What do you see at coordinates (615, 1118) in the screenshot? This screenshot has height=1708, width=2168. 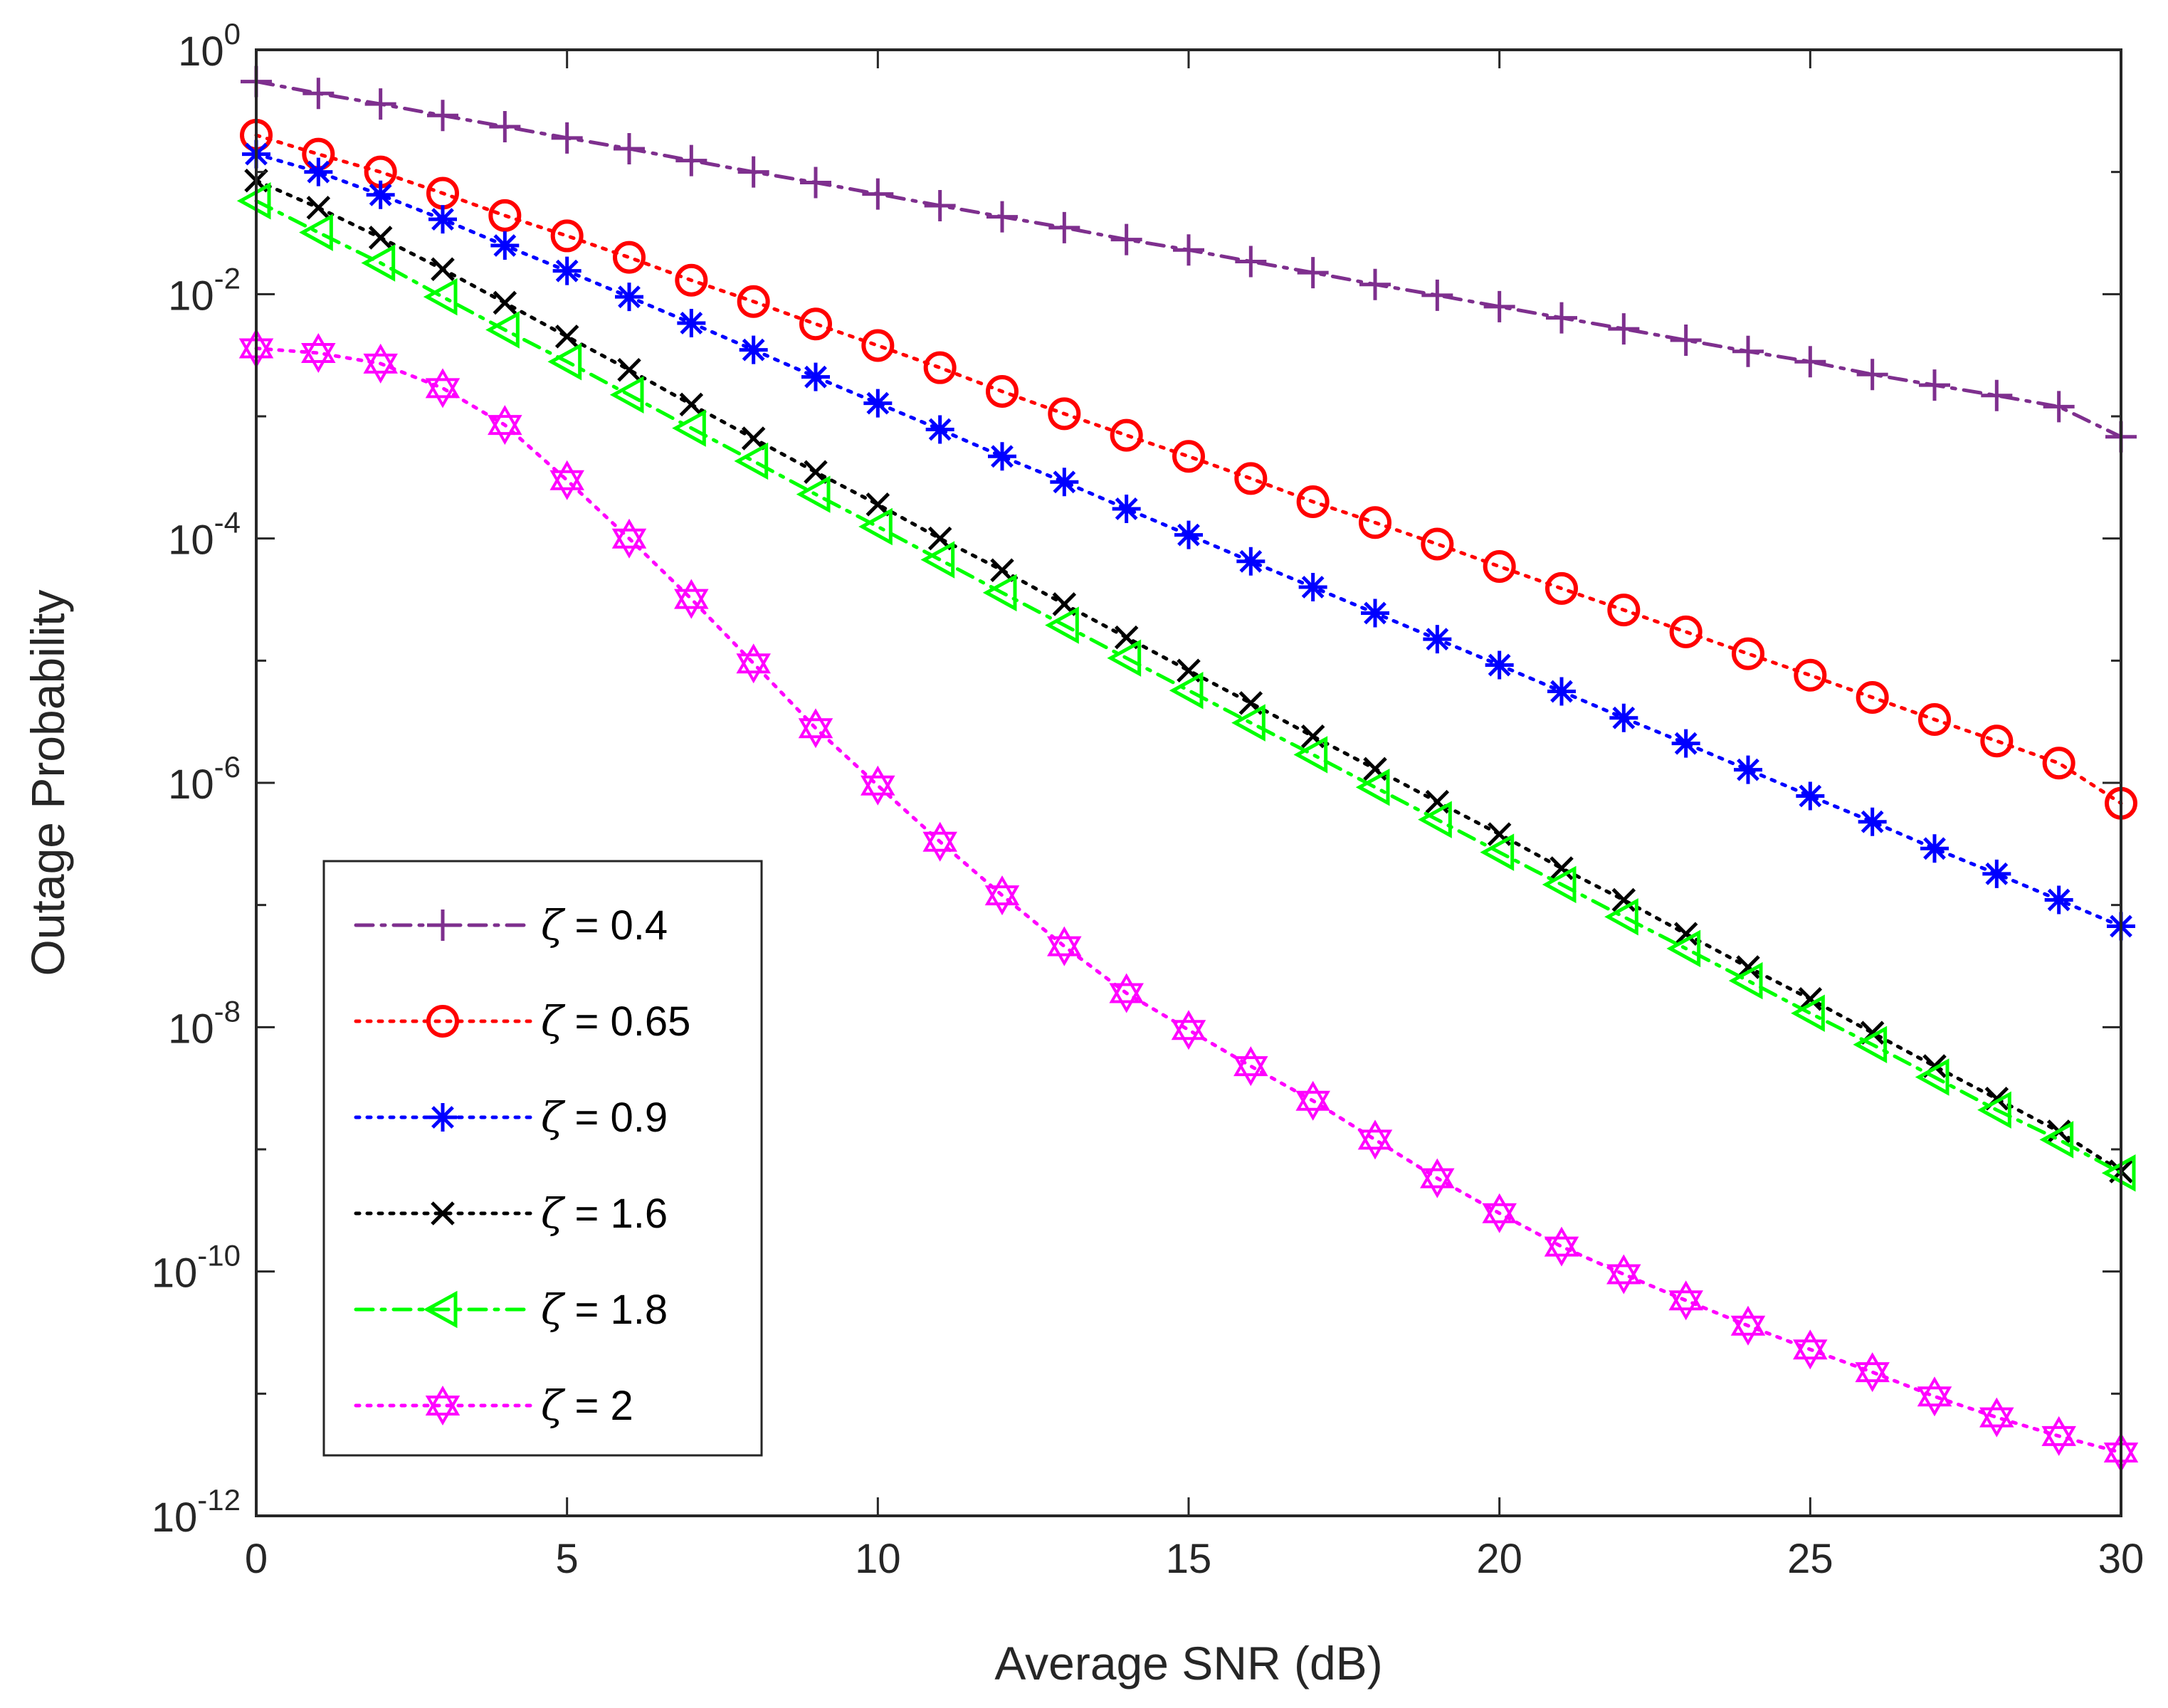 I see `legend-value: = 0.9` at bounding box center [615, 1118].